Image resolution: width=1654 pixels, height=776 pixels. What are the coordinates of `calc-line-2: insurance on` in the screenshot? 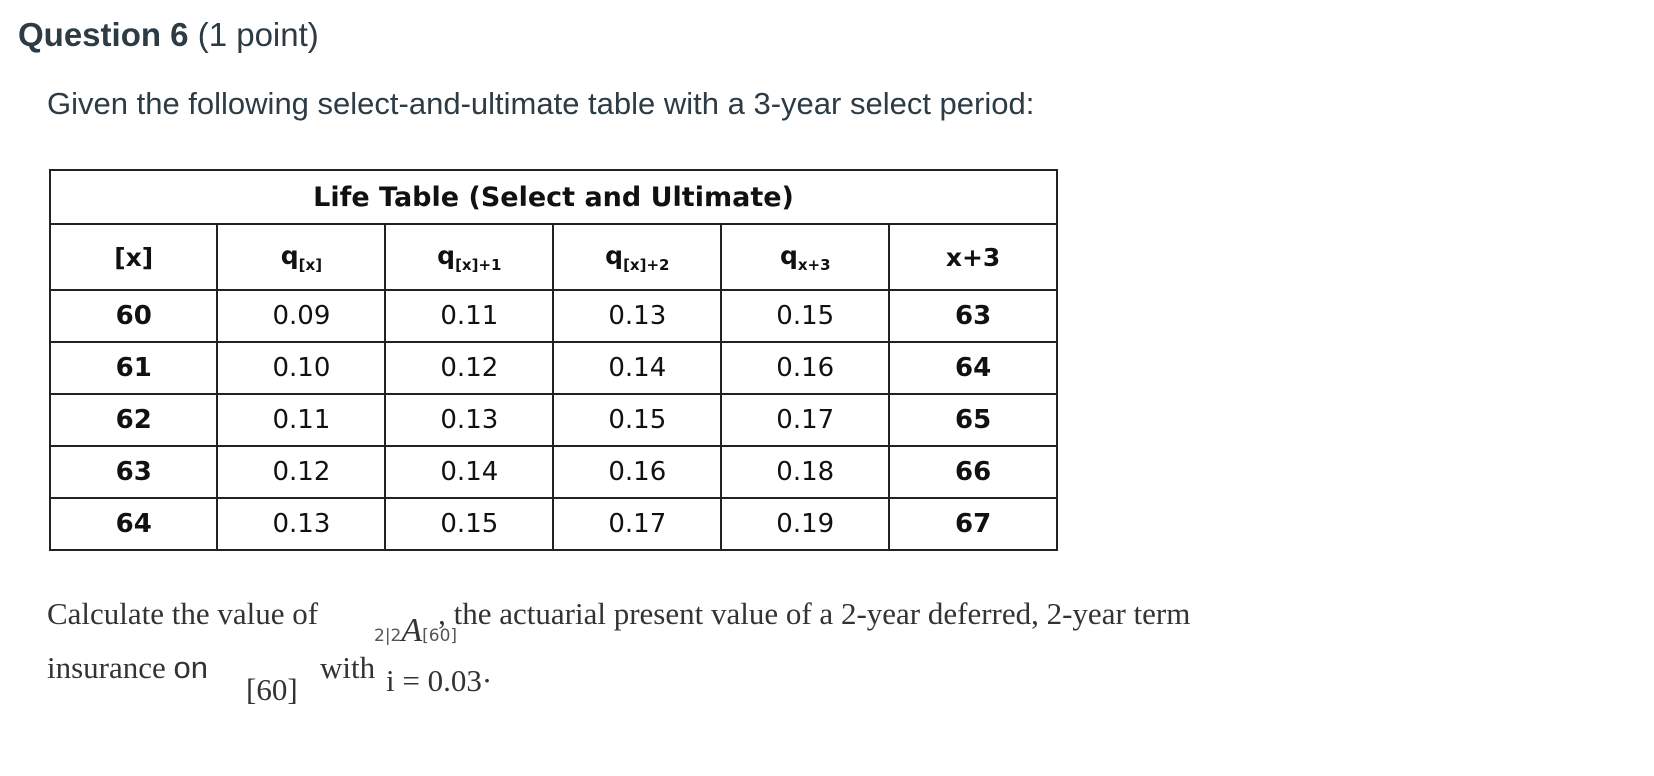 It's located at (127, 668).